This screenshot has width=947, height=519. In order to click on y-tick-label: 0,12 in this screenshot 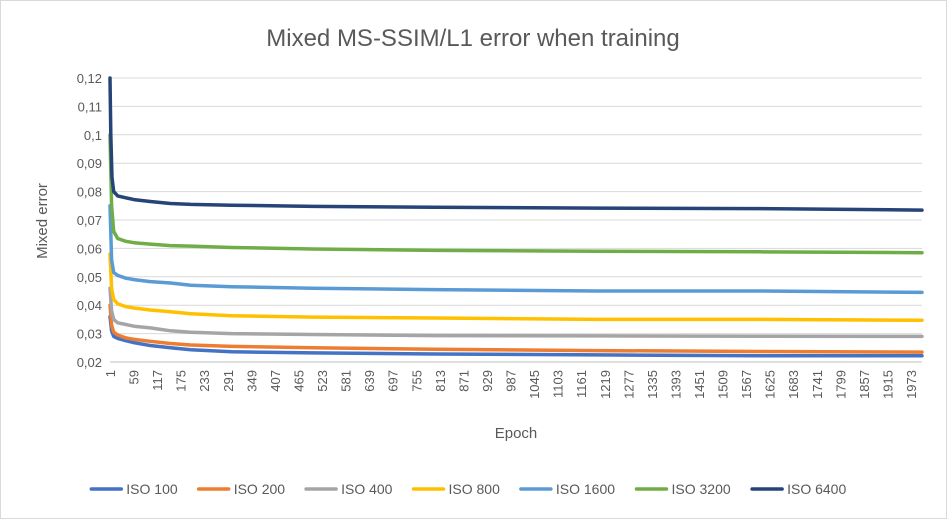, I will do `click(89, 78)`.